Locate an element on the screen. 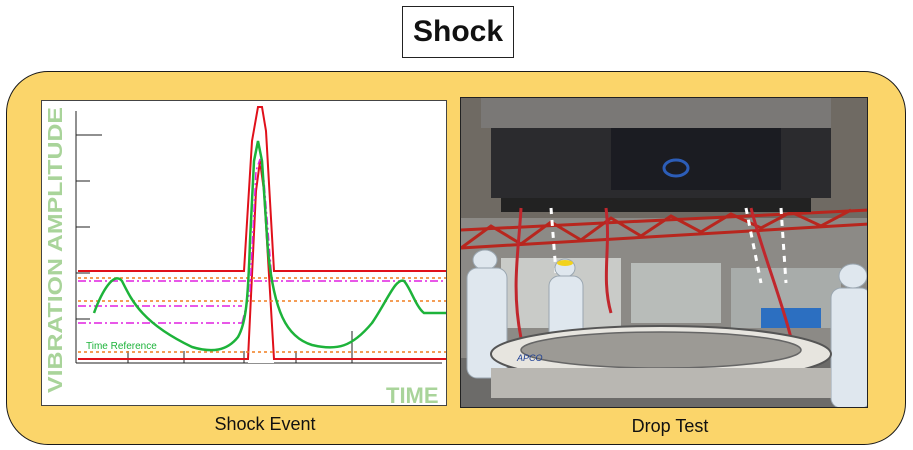 This screenshot has height=450, width=913. x-axis-label: TIME is located at coordinates (412, 395).